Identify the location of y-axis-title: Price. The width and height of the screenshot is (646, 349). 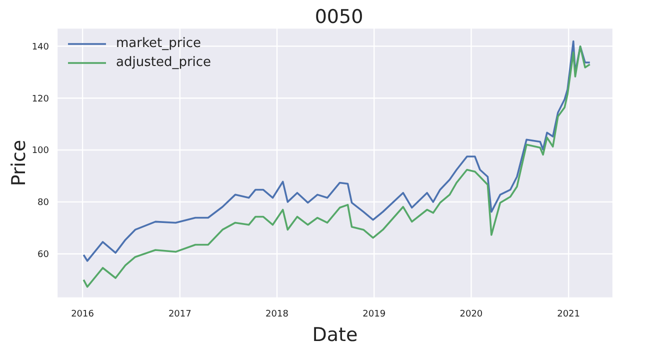
(19, 163).